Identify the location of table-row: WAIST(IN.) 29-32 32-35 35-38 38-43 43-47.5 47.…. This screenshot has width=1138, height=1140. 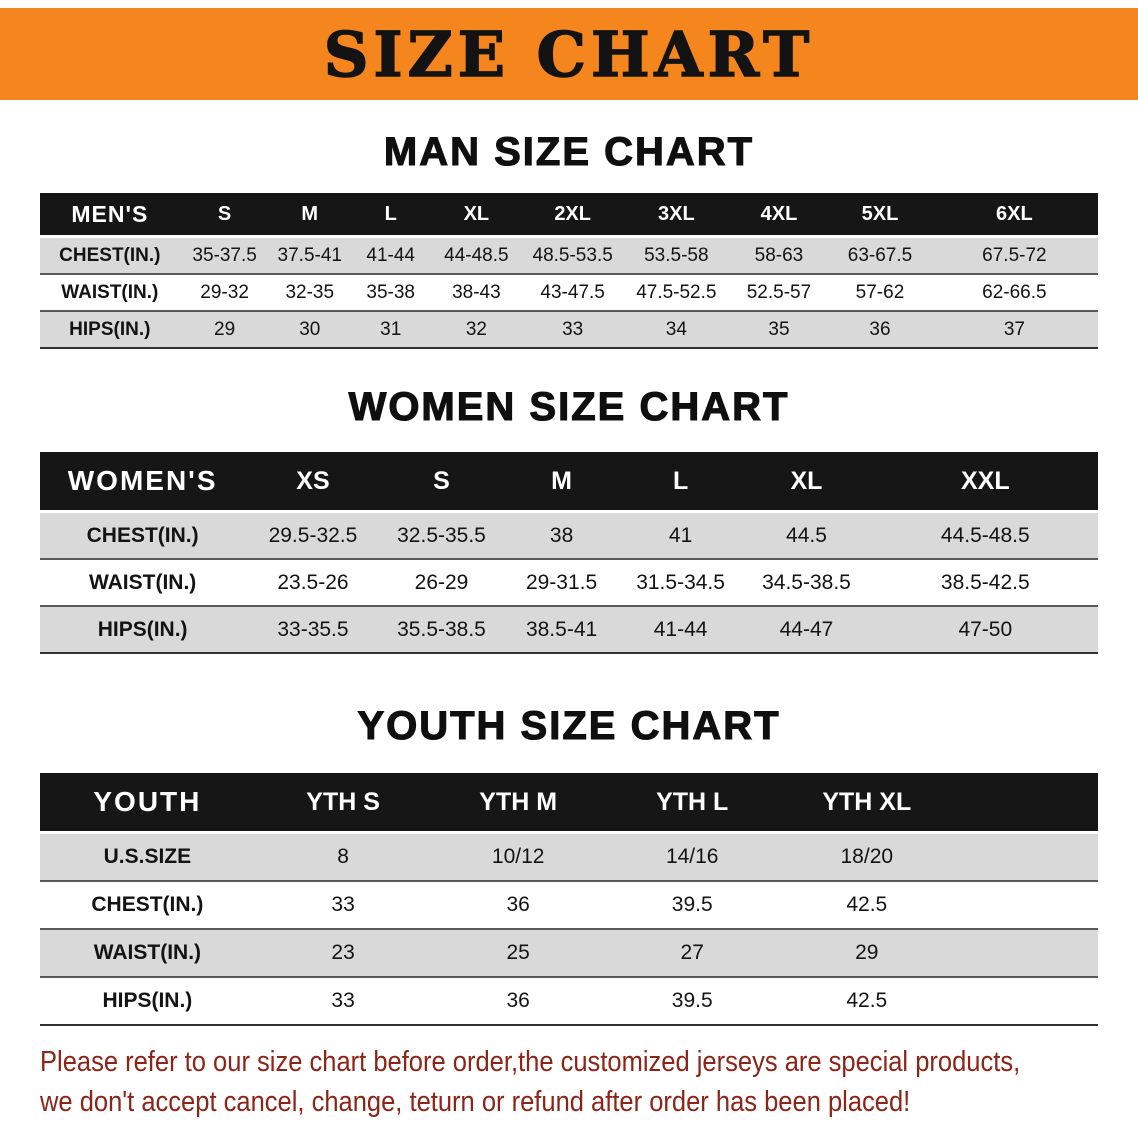
(569, 293).